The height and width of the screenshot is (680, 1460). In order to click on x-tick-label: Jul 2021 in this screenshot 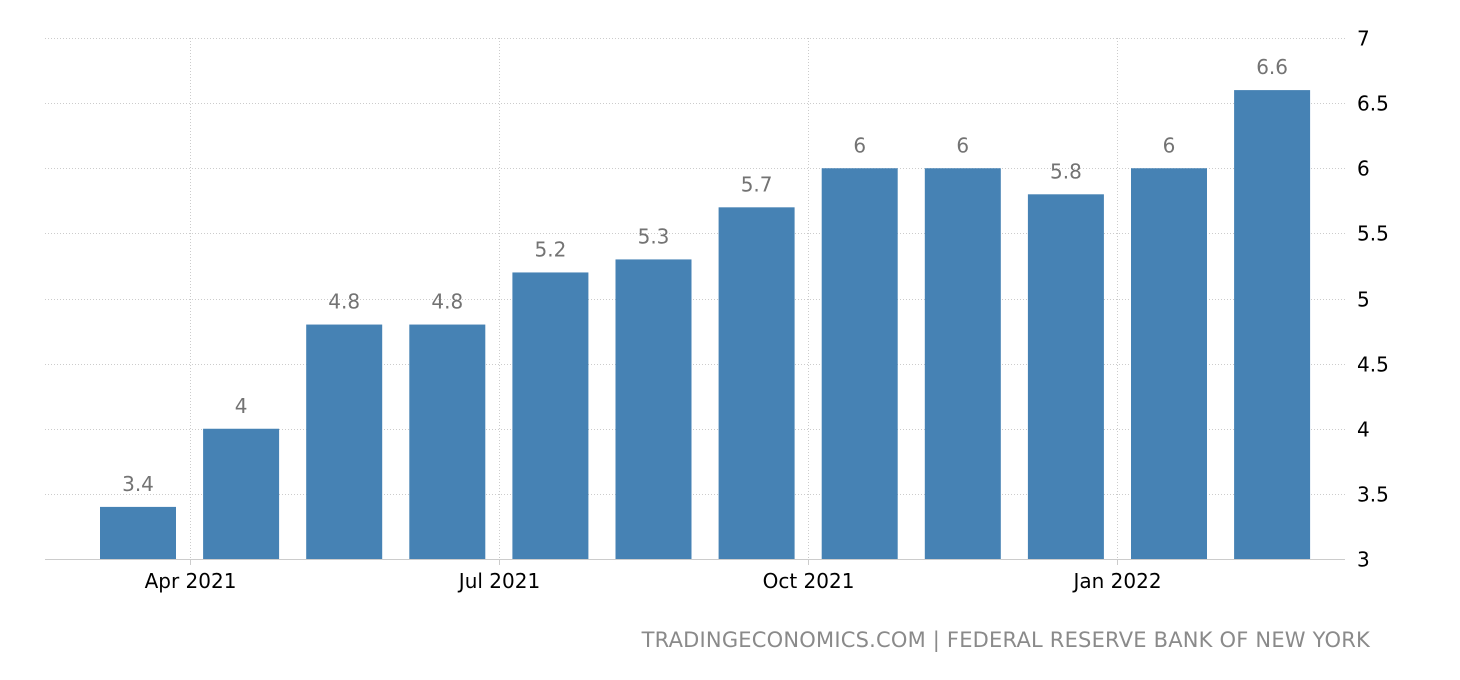, I will do `click(498, 581)`.